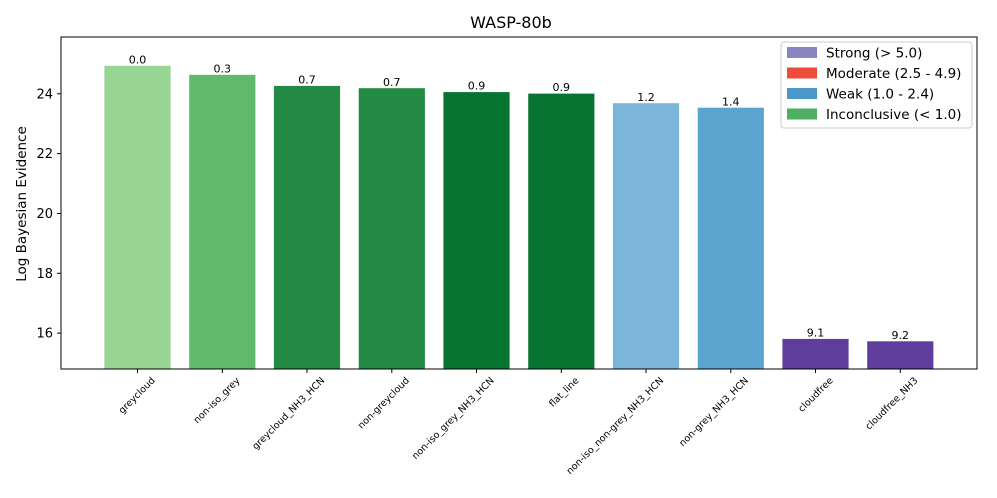 The height and width of the screenshot is (498, 997). I want to click on bar-value-label: 0.0, so click(138, 59).